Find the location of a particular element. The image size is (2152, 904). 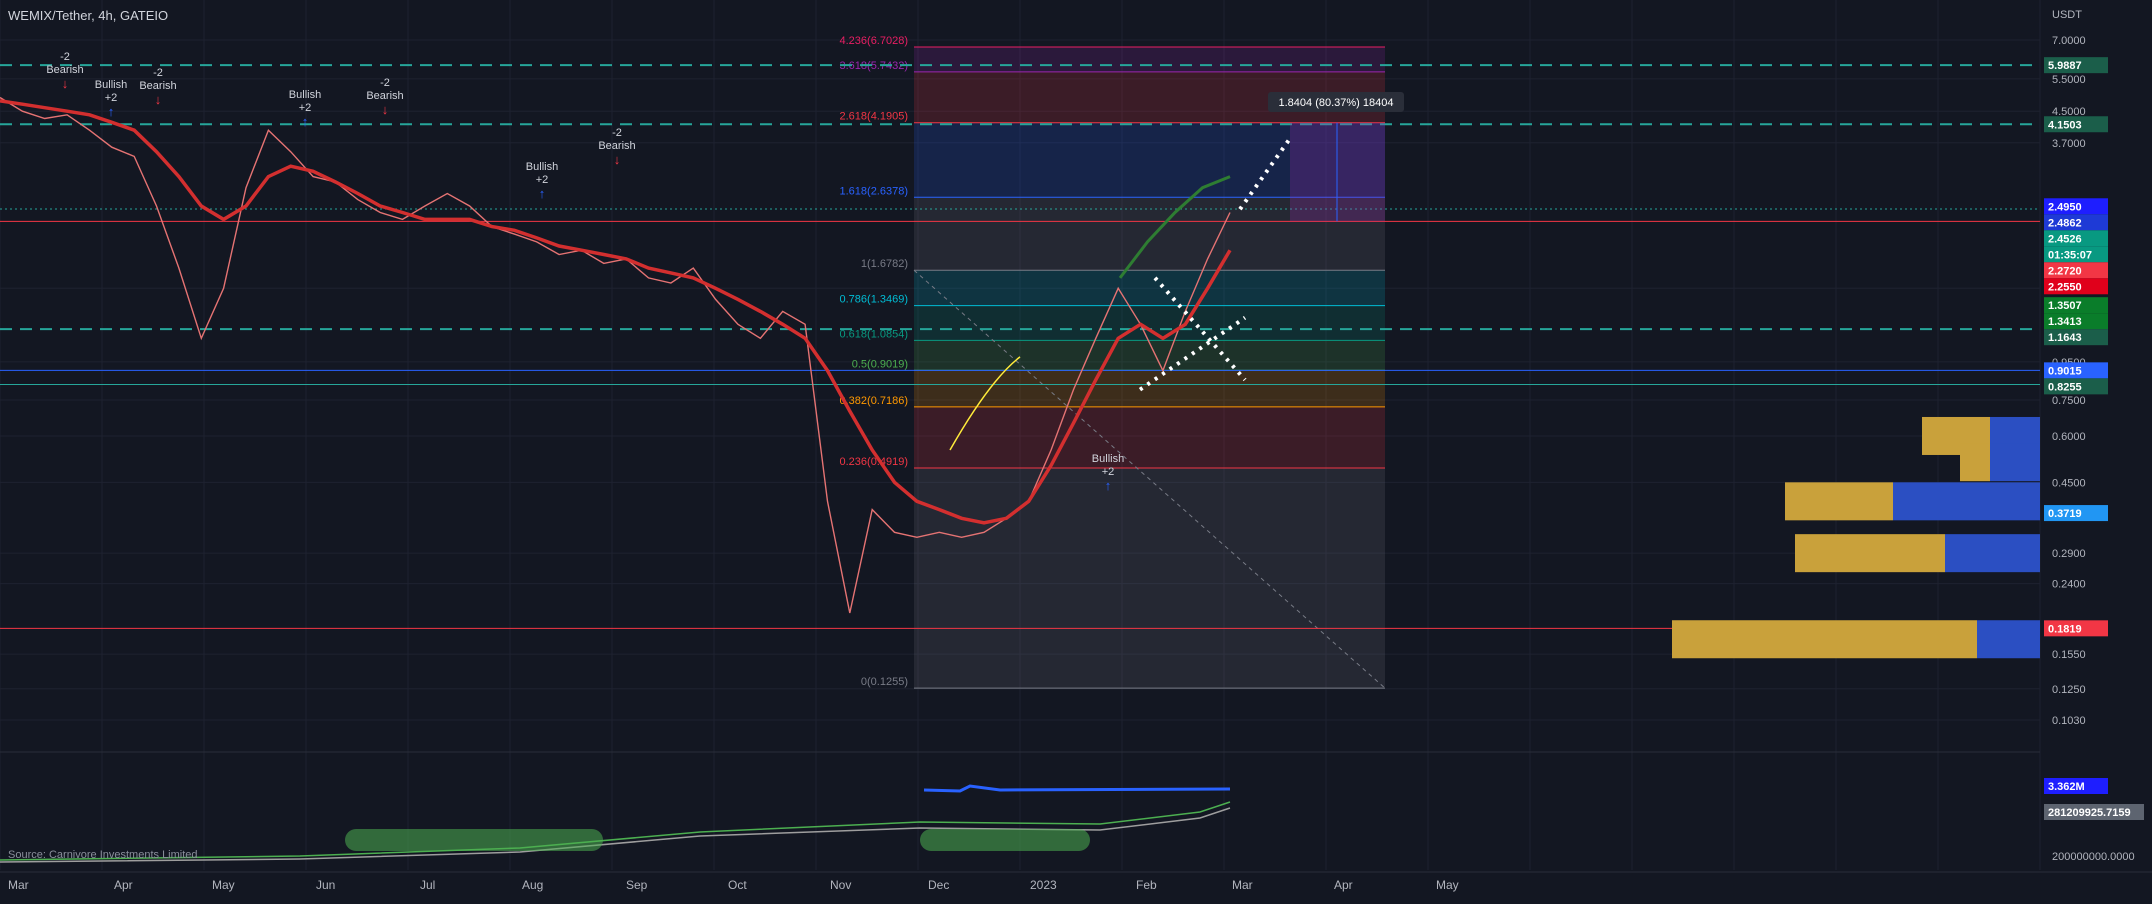

price-axis-tick: 0.1030 is located at coordinates (2069, 721).